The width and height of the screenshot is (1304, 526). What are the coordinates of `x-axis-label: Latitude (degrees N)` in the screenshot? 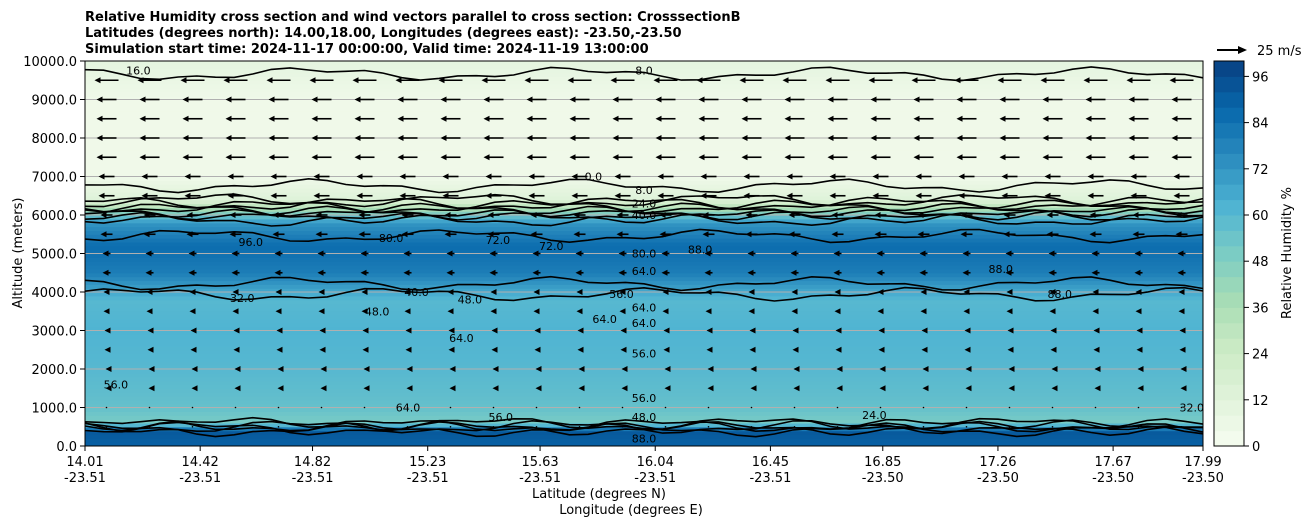 It's located at (599, 494).